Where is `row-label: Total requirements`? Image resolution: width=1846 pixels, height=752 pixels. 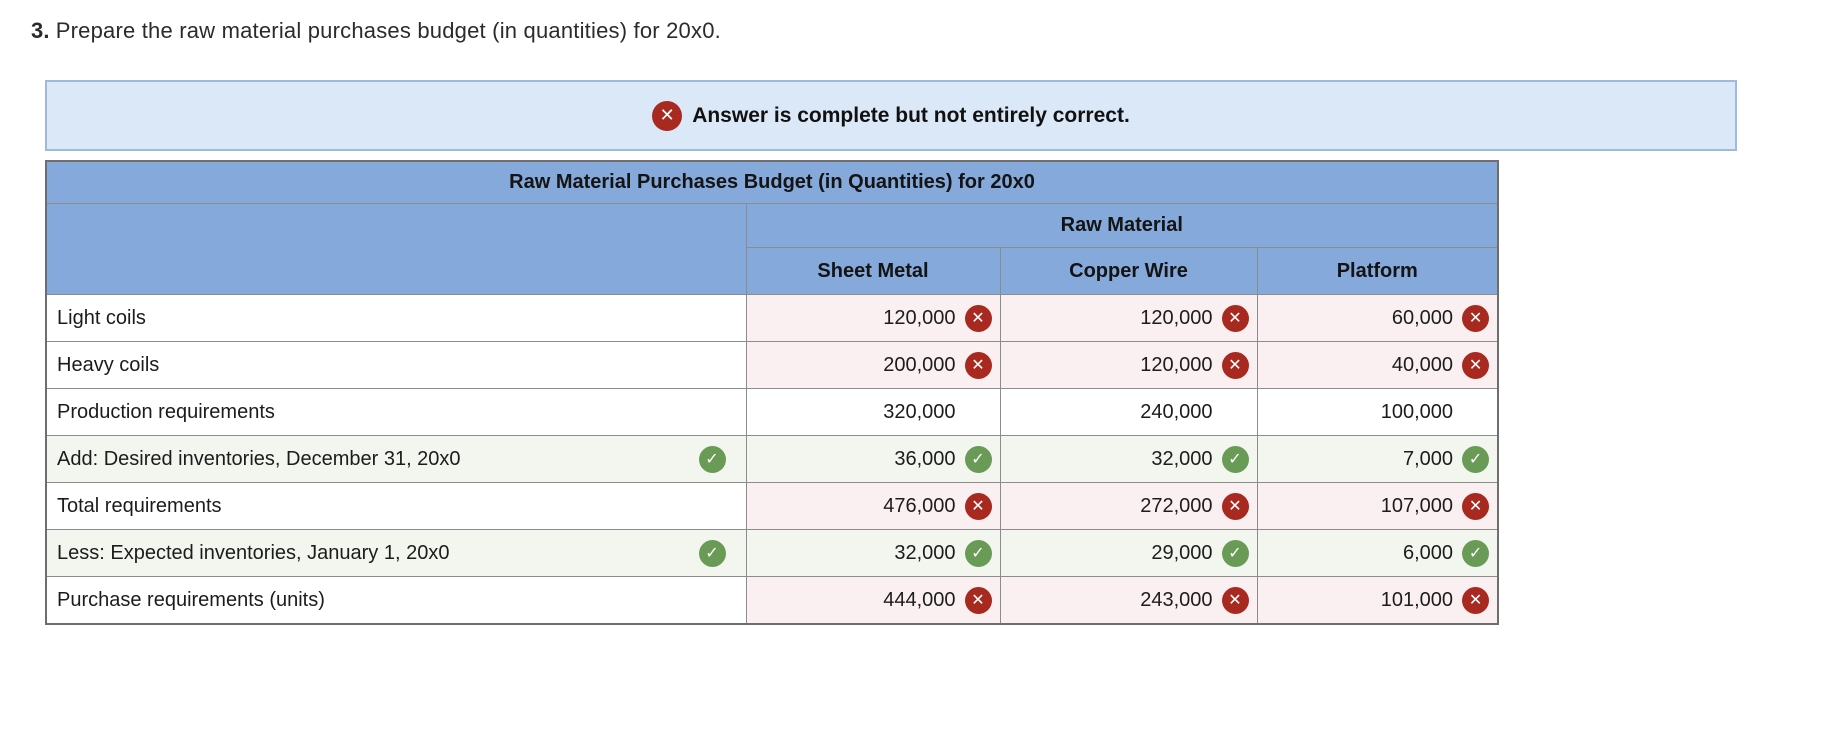
row-label: Total requirements is located at coordinates (396, 506).